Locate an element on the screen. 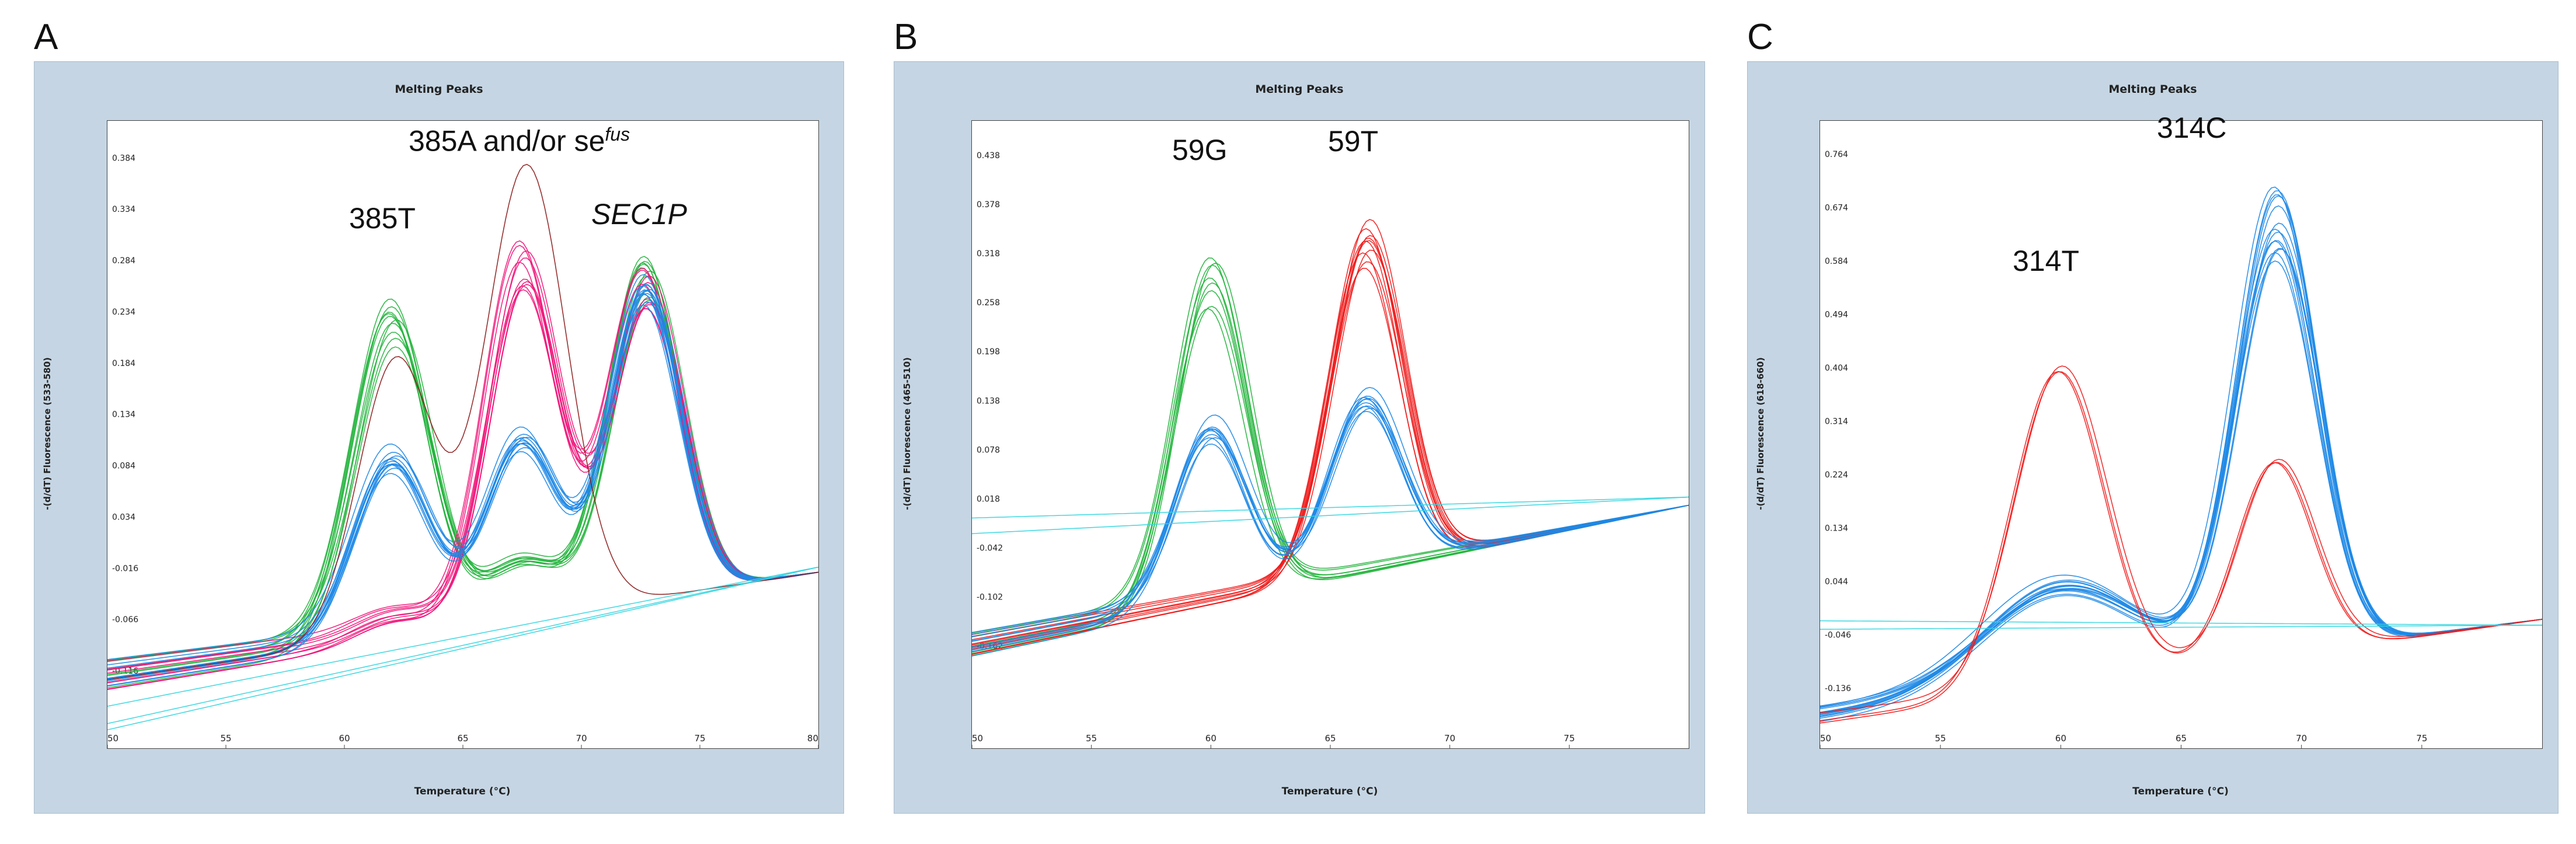 The image size is (2576, 844). peak-label-sec1p: SEC1P is located at coordinates (639, 215).